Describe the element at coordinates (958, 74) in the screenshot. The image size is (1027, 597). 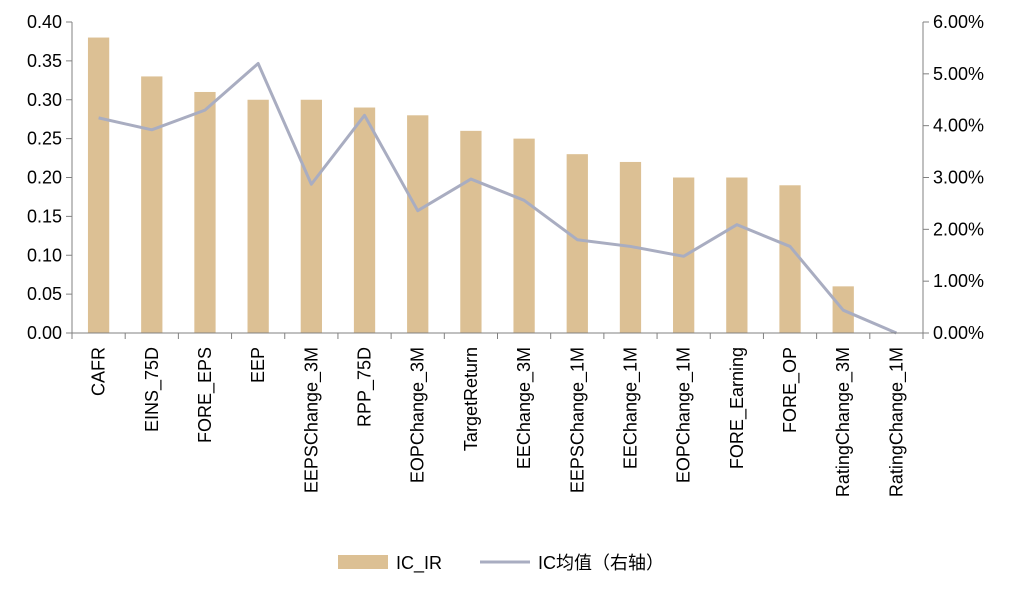
I see `right-axis-tick-label: 5.00%` at that location.